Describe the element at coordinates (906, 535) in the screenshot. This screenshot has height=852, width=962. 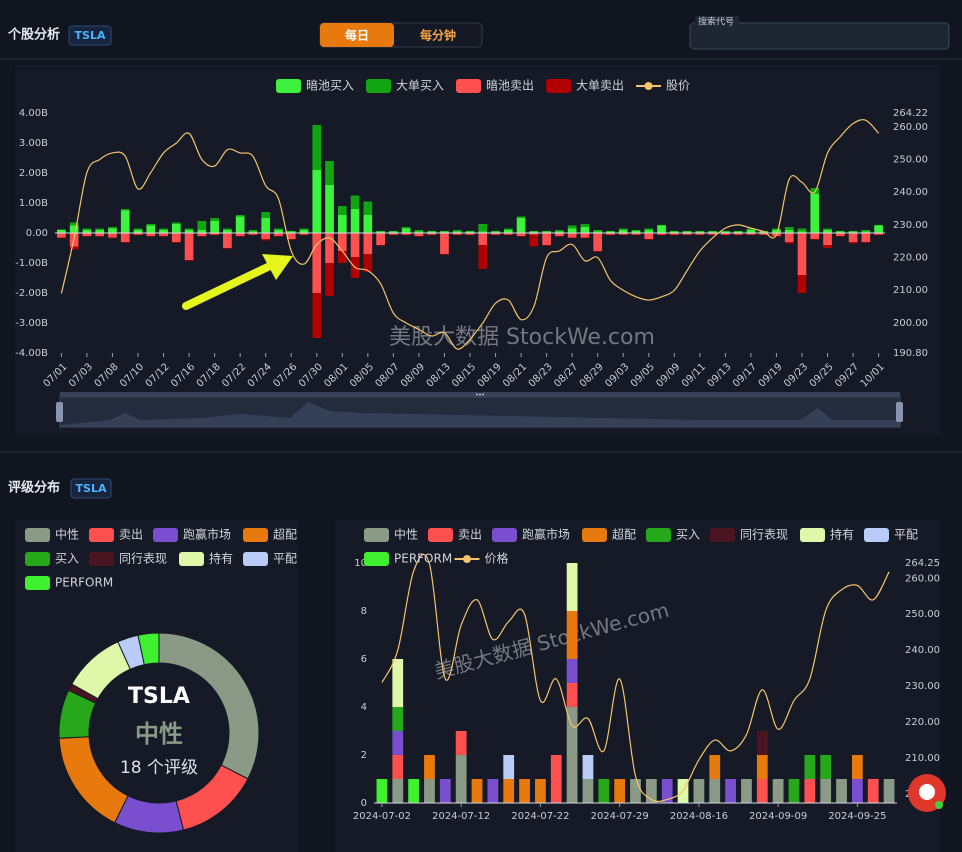
I see `legend-label: 平配` at that location.